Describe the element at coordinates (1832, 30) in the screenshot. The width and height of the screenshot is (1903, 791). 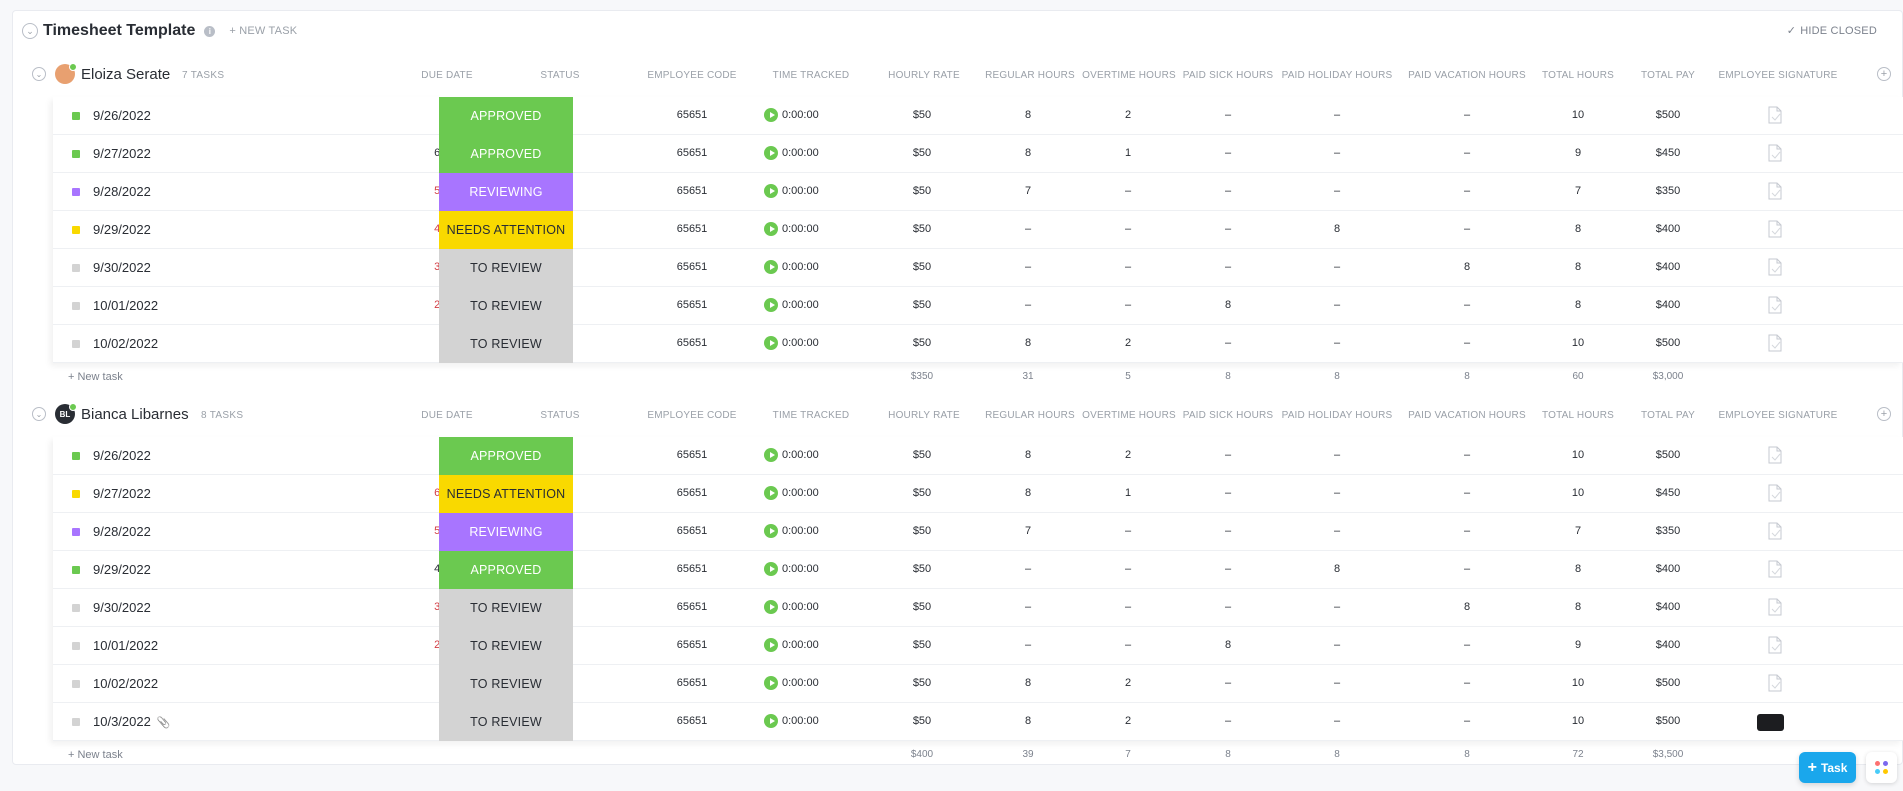
I see `hide-closed-button: ✓ HIDE CLOSED` at that location.